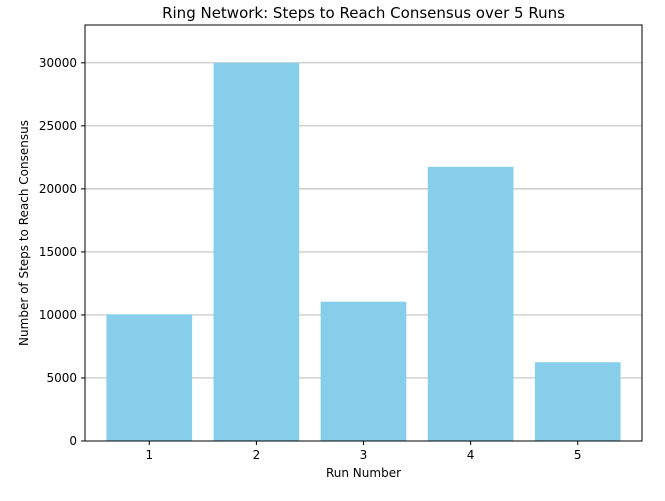 Image resolution: width=665 pixels, height=501 pixels. Describe the element at coordinates (61, 378) in the screenshot. I see `y-tick-label: 5000` at that location.